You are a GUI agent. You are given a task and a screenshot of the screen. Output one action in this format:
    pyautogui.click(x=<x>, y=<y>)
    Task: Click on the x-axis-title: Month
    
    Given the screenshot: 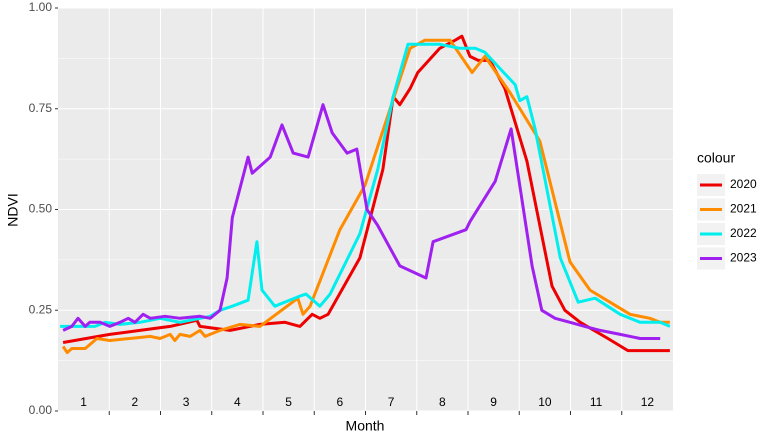 What is the action you would take?
    pyautogui.click(x=365, y=426)
    